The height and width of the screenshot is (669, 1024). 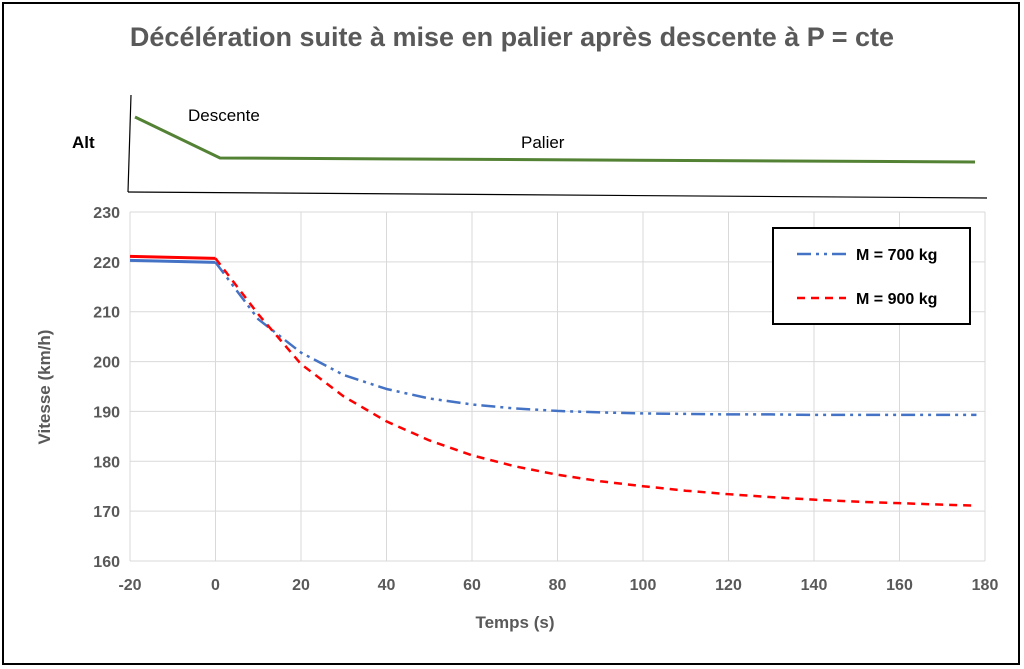 What do you see at coordinates (514, 622) in the screenshot?
I see `x-axis-title: Temps (s)` at bounding box center [514, 622].